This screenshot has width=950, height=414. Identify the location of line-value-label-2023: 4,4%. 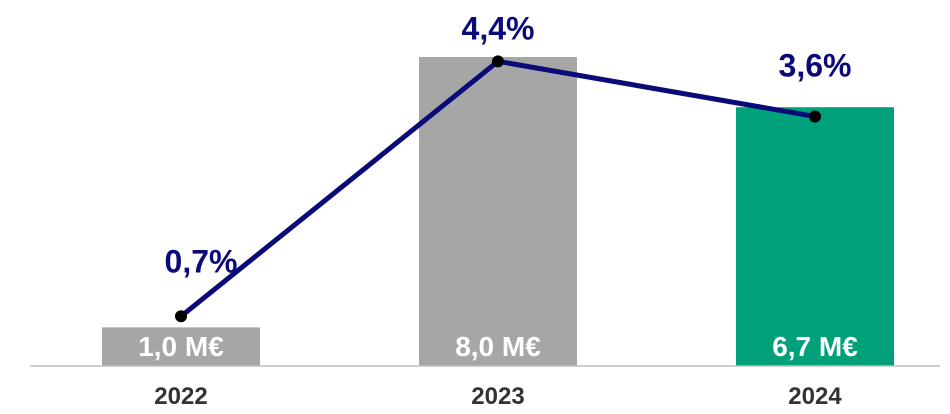
(498, 28).